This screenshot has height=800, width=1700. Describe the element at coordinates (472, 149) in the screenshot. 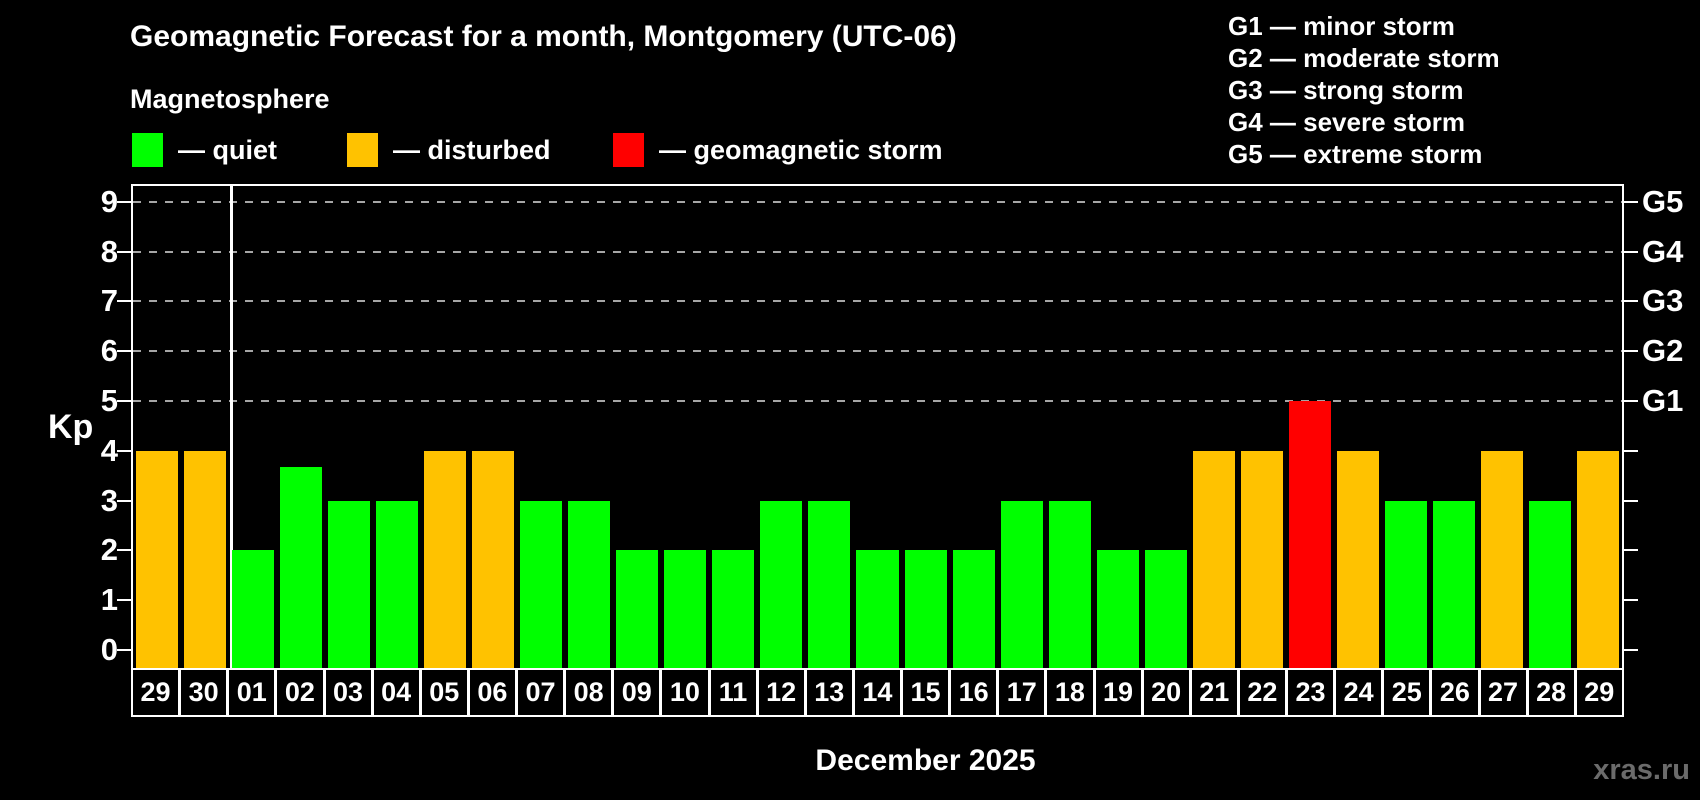

I see `legend-label-disturbed: — disturbed` at that location.